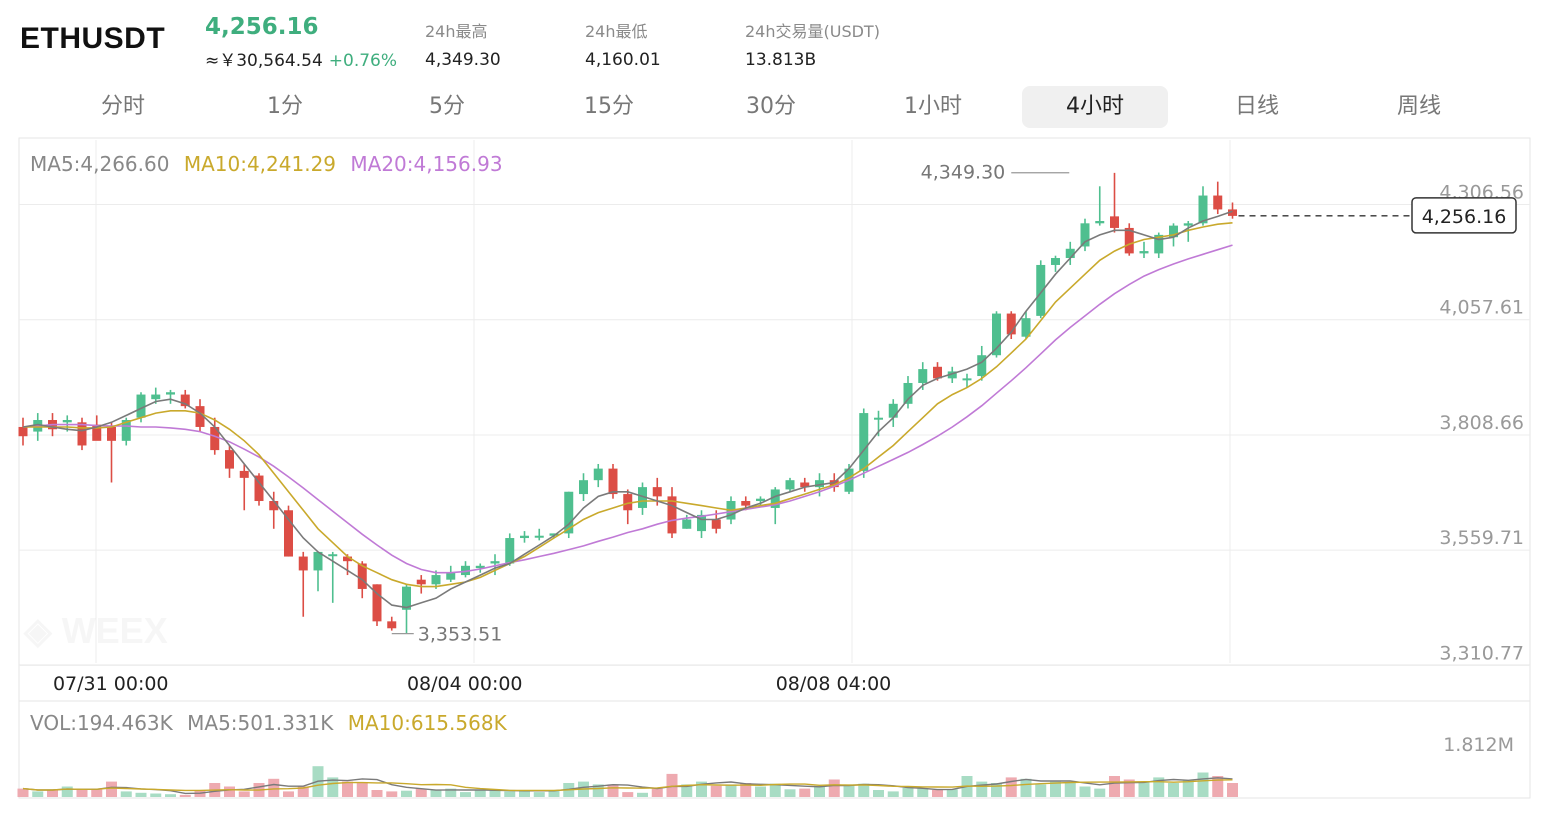 The width and height of the screenshot is (1549, 828). What do you see at coordinates (266, 164) in the screenshot?
I see `ma-legend: MA5:4,266.60 MA10:4,241.29 MA20:4,156.93` at bounding box center [266, 164].